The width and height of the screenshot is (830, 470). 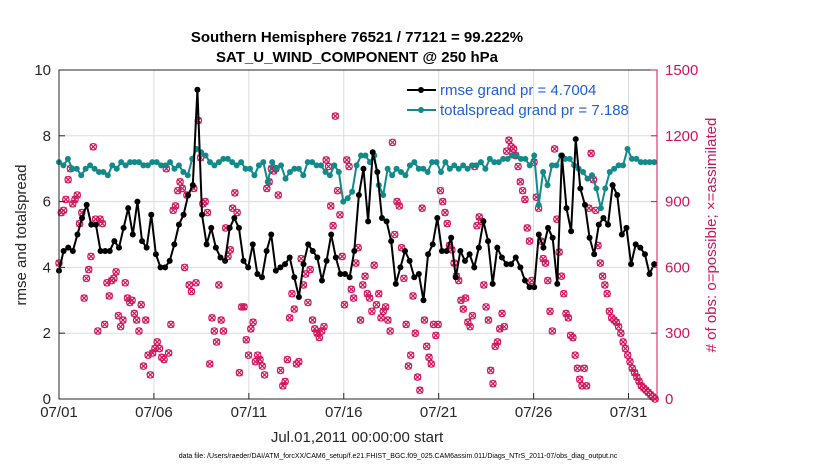 What do you see at coordinates (47, 267) in the screenshot?
I see `y-tick-label: 4` at bounding box center [47, 267].